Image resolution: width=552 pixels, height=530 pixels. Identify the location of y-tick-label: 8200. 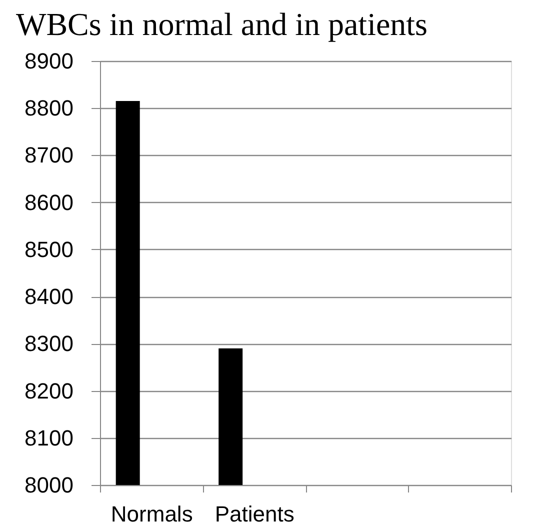
(49, 391).